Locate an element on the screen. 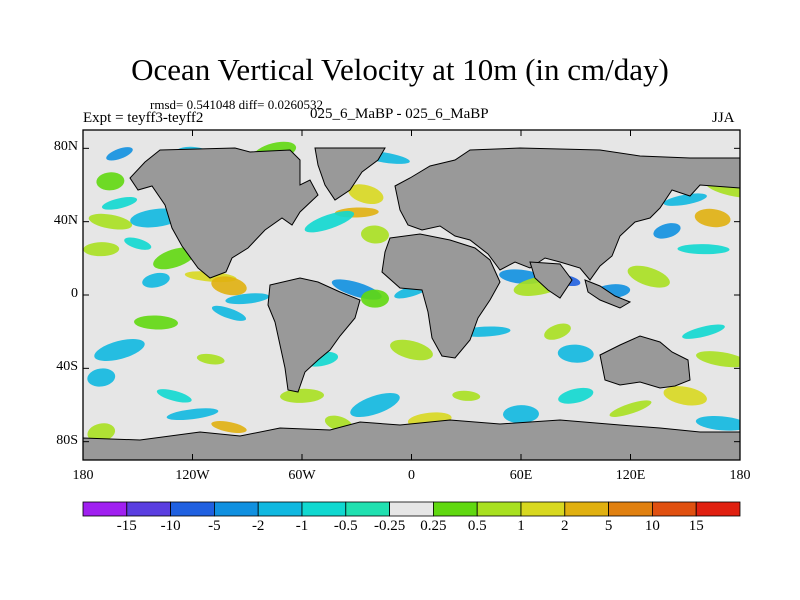 The height and width of the screenshot is (600, 800). colorbar-label: 0.5 is located at coordinates (477, 526).